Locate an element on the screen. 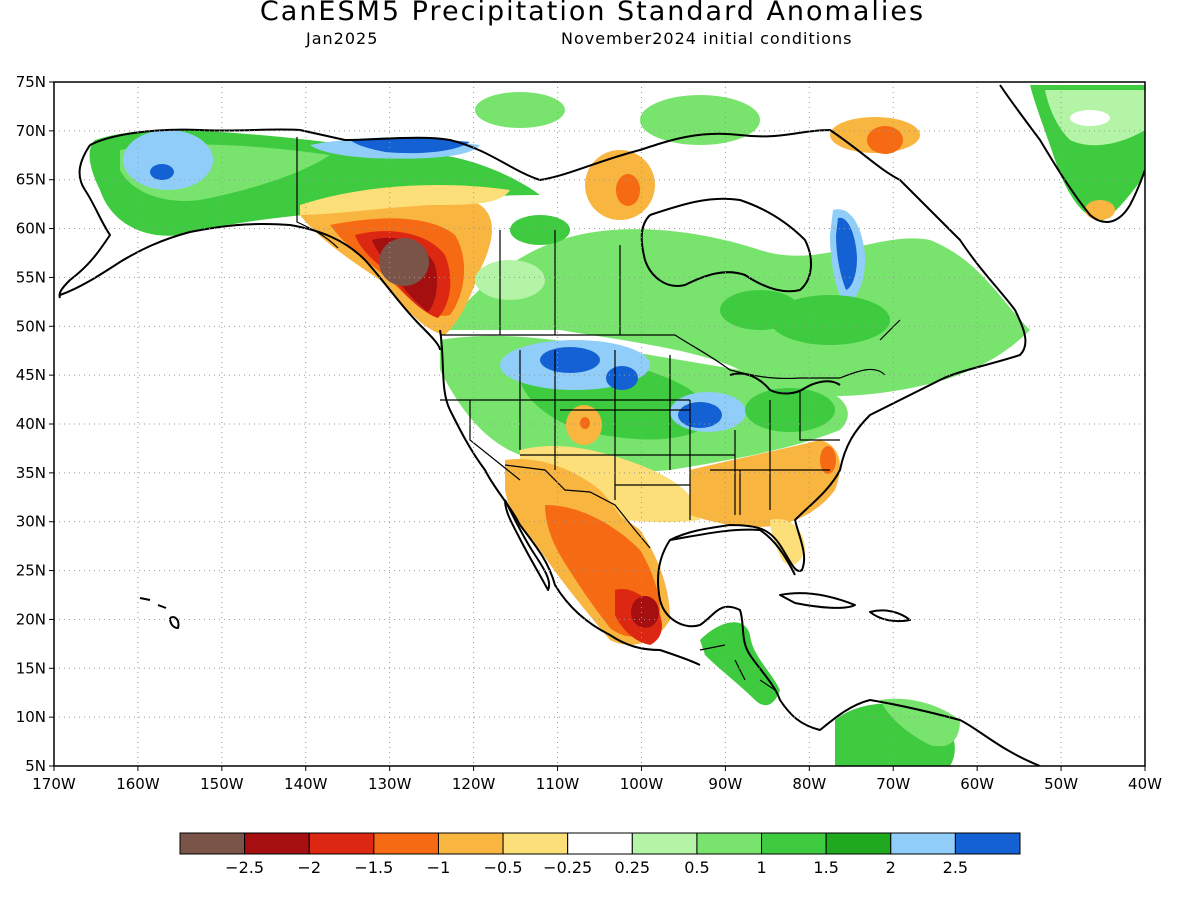  lon-tick-label: 40W is located at coordinates (1145, 784).